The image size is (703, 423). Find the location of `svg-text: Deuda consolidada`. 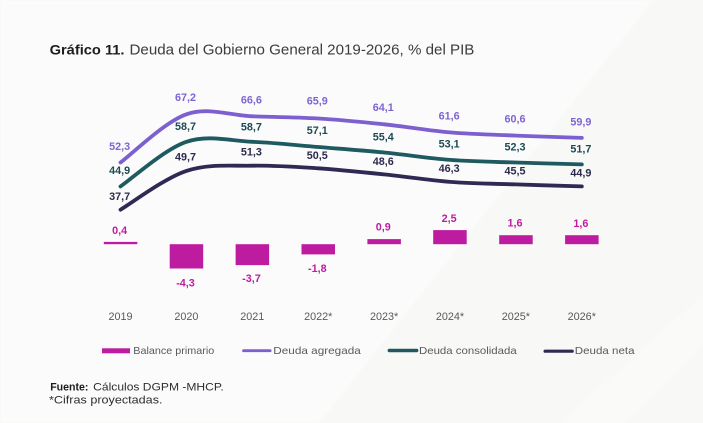

svg-text: Deuda consolidada is located at coordinates (468, 351).